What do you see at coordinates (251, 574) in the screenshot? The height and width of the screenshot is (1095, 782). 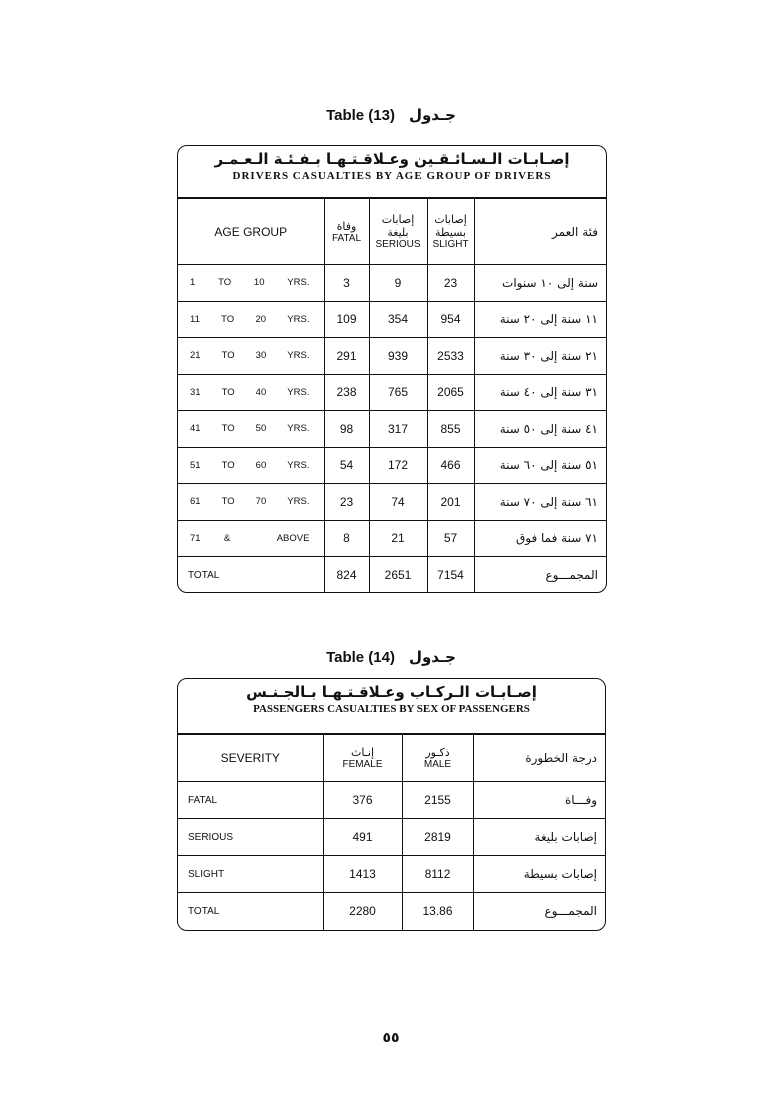 I see `total-label: TOTAL` at bounding box center [251, 574].